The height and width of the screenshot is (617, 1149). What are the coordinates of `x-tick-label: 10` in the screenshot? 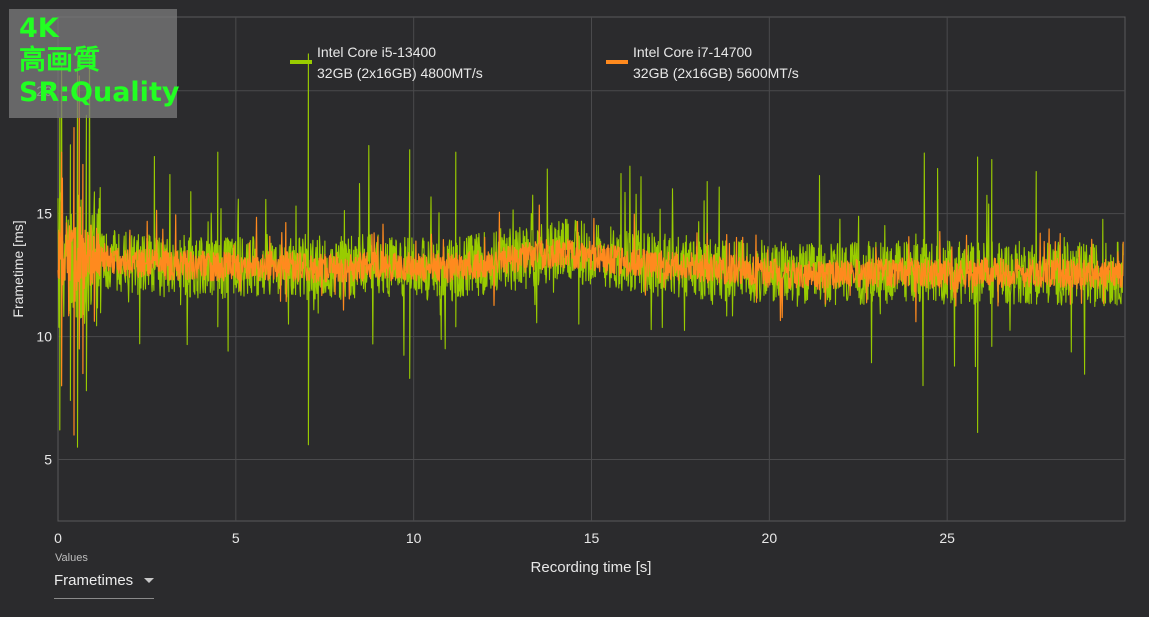 It's located at (414, 538).